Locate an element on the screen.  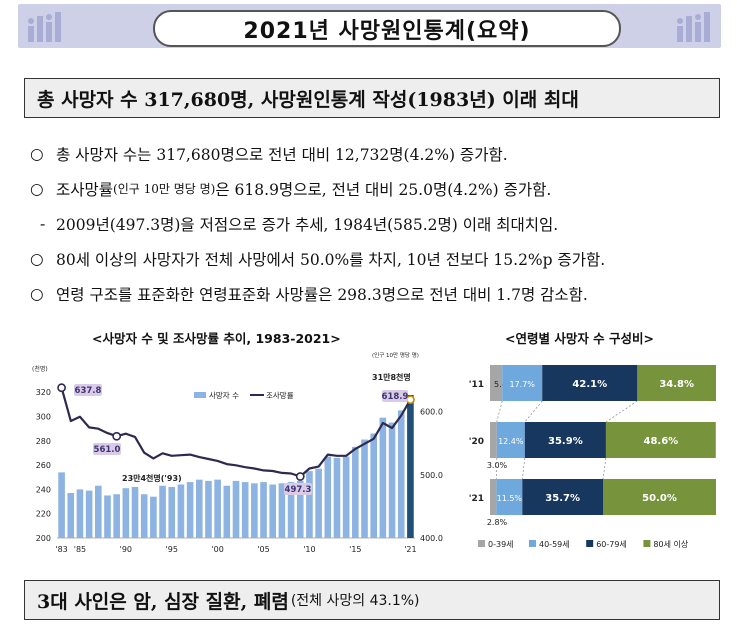
y-tick-label: 280 is located at coordinates (43, 441).